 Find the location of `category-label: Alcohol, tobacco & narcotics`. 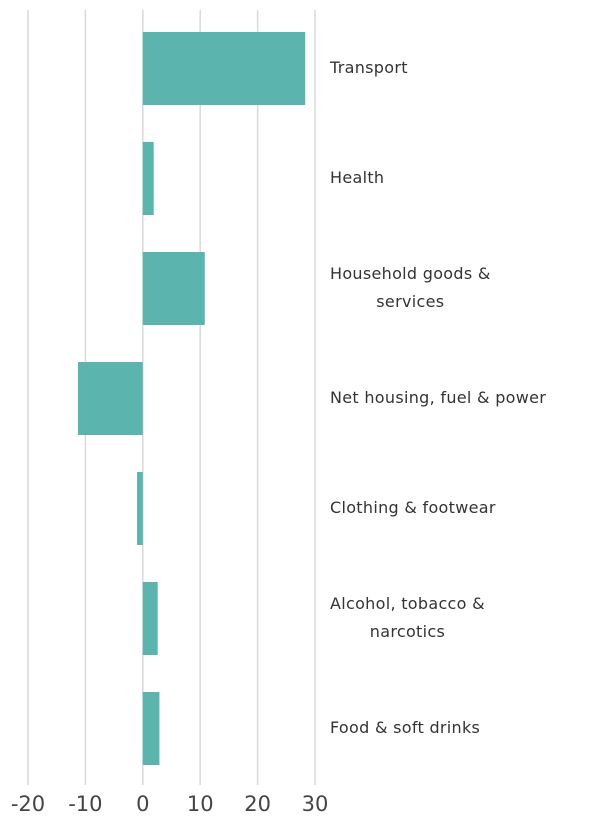

category-label: Alcohol, tobacco & narcotics is located at coordinates (407, 617).